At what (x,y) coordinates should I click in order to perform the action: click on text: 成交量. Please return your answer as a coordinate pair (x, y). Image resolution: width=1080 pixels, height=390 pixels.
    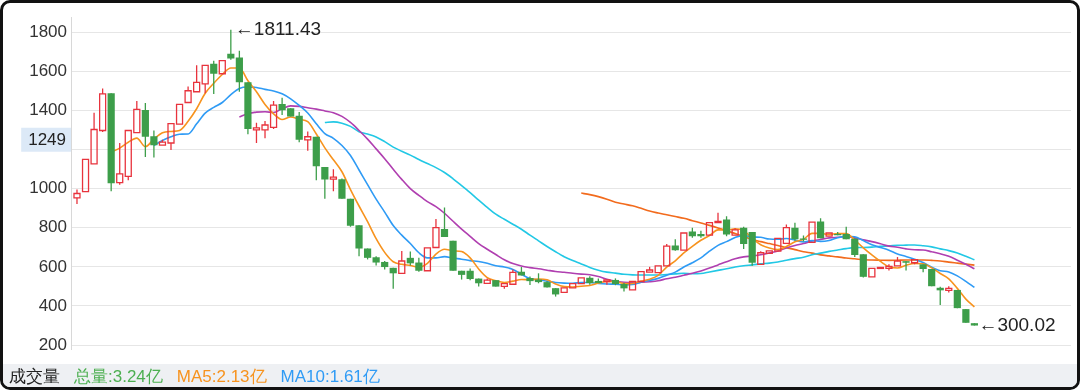
    Looking at the image, I should click on (34, 376).